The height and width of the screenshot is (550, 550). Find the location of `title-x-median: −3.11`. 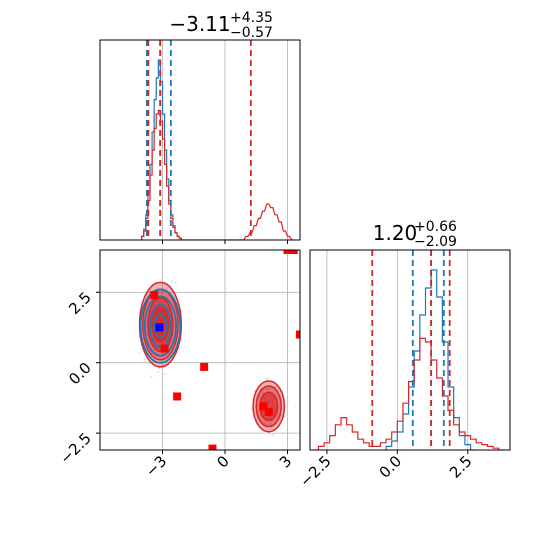

title-x-median: −3.11 is located at coordinates (199, 24).